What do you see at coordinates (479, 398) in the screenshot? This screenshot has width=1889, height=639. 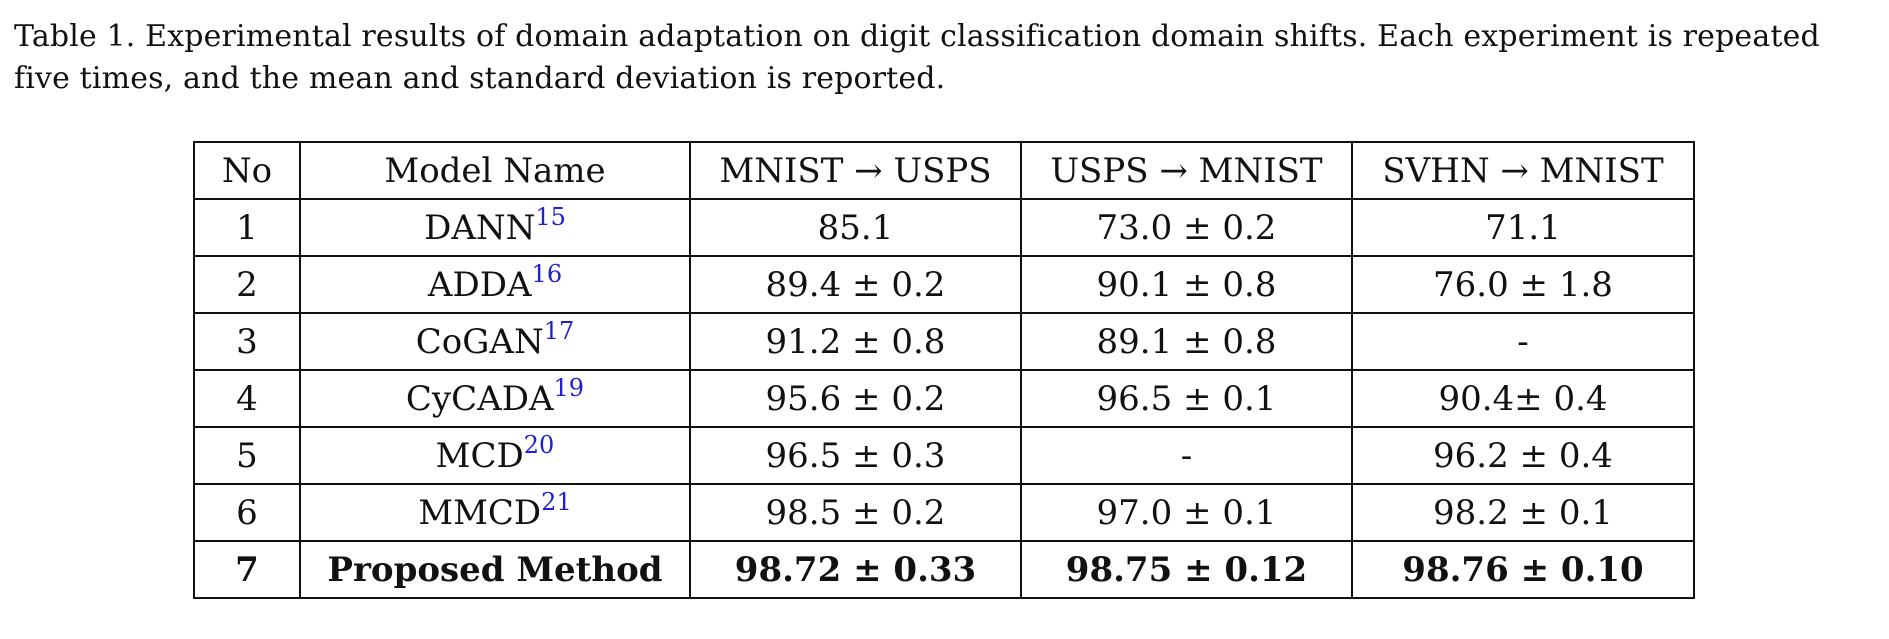 I see `model-name-text: CyCADA` at bounding box center [479, 398].